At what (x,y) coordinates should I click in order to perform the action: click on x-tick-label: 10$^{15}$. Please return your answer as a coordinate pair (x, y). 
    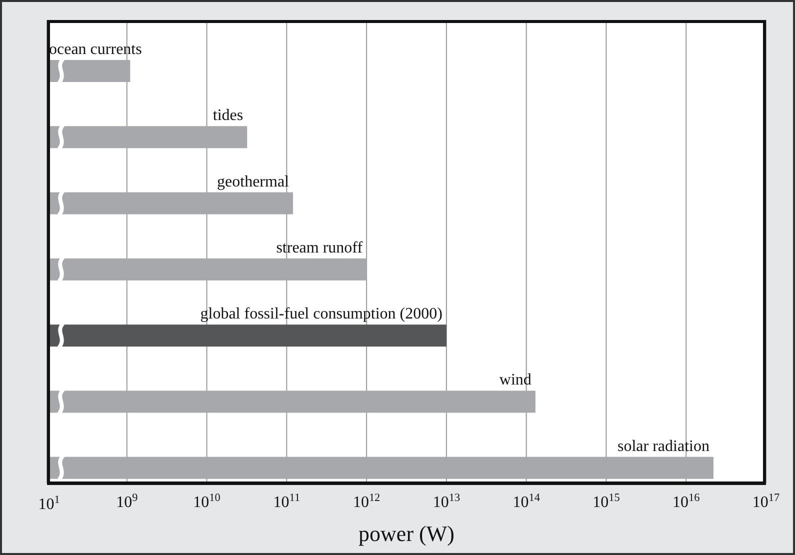
    Looking at the image, I should click on (606, 501).